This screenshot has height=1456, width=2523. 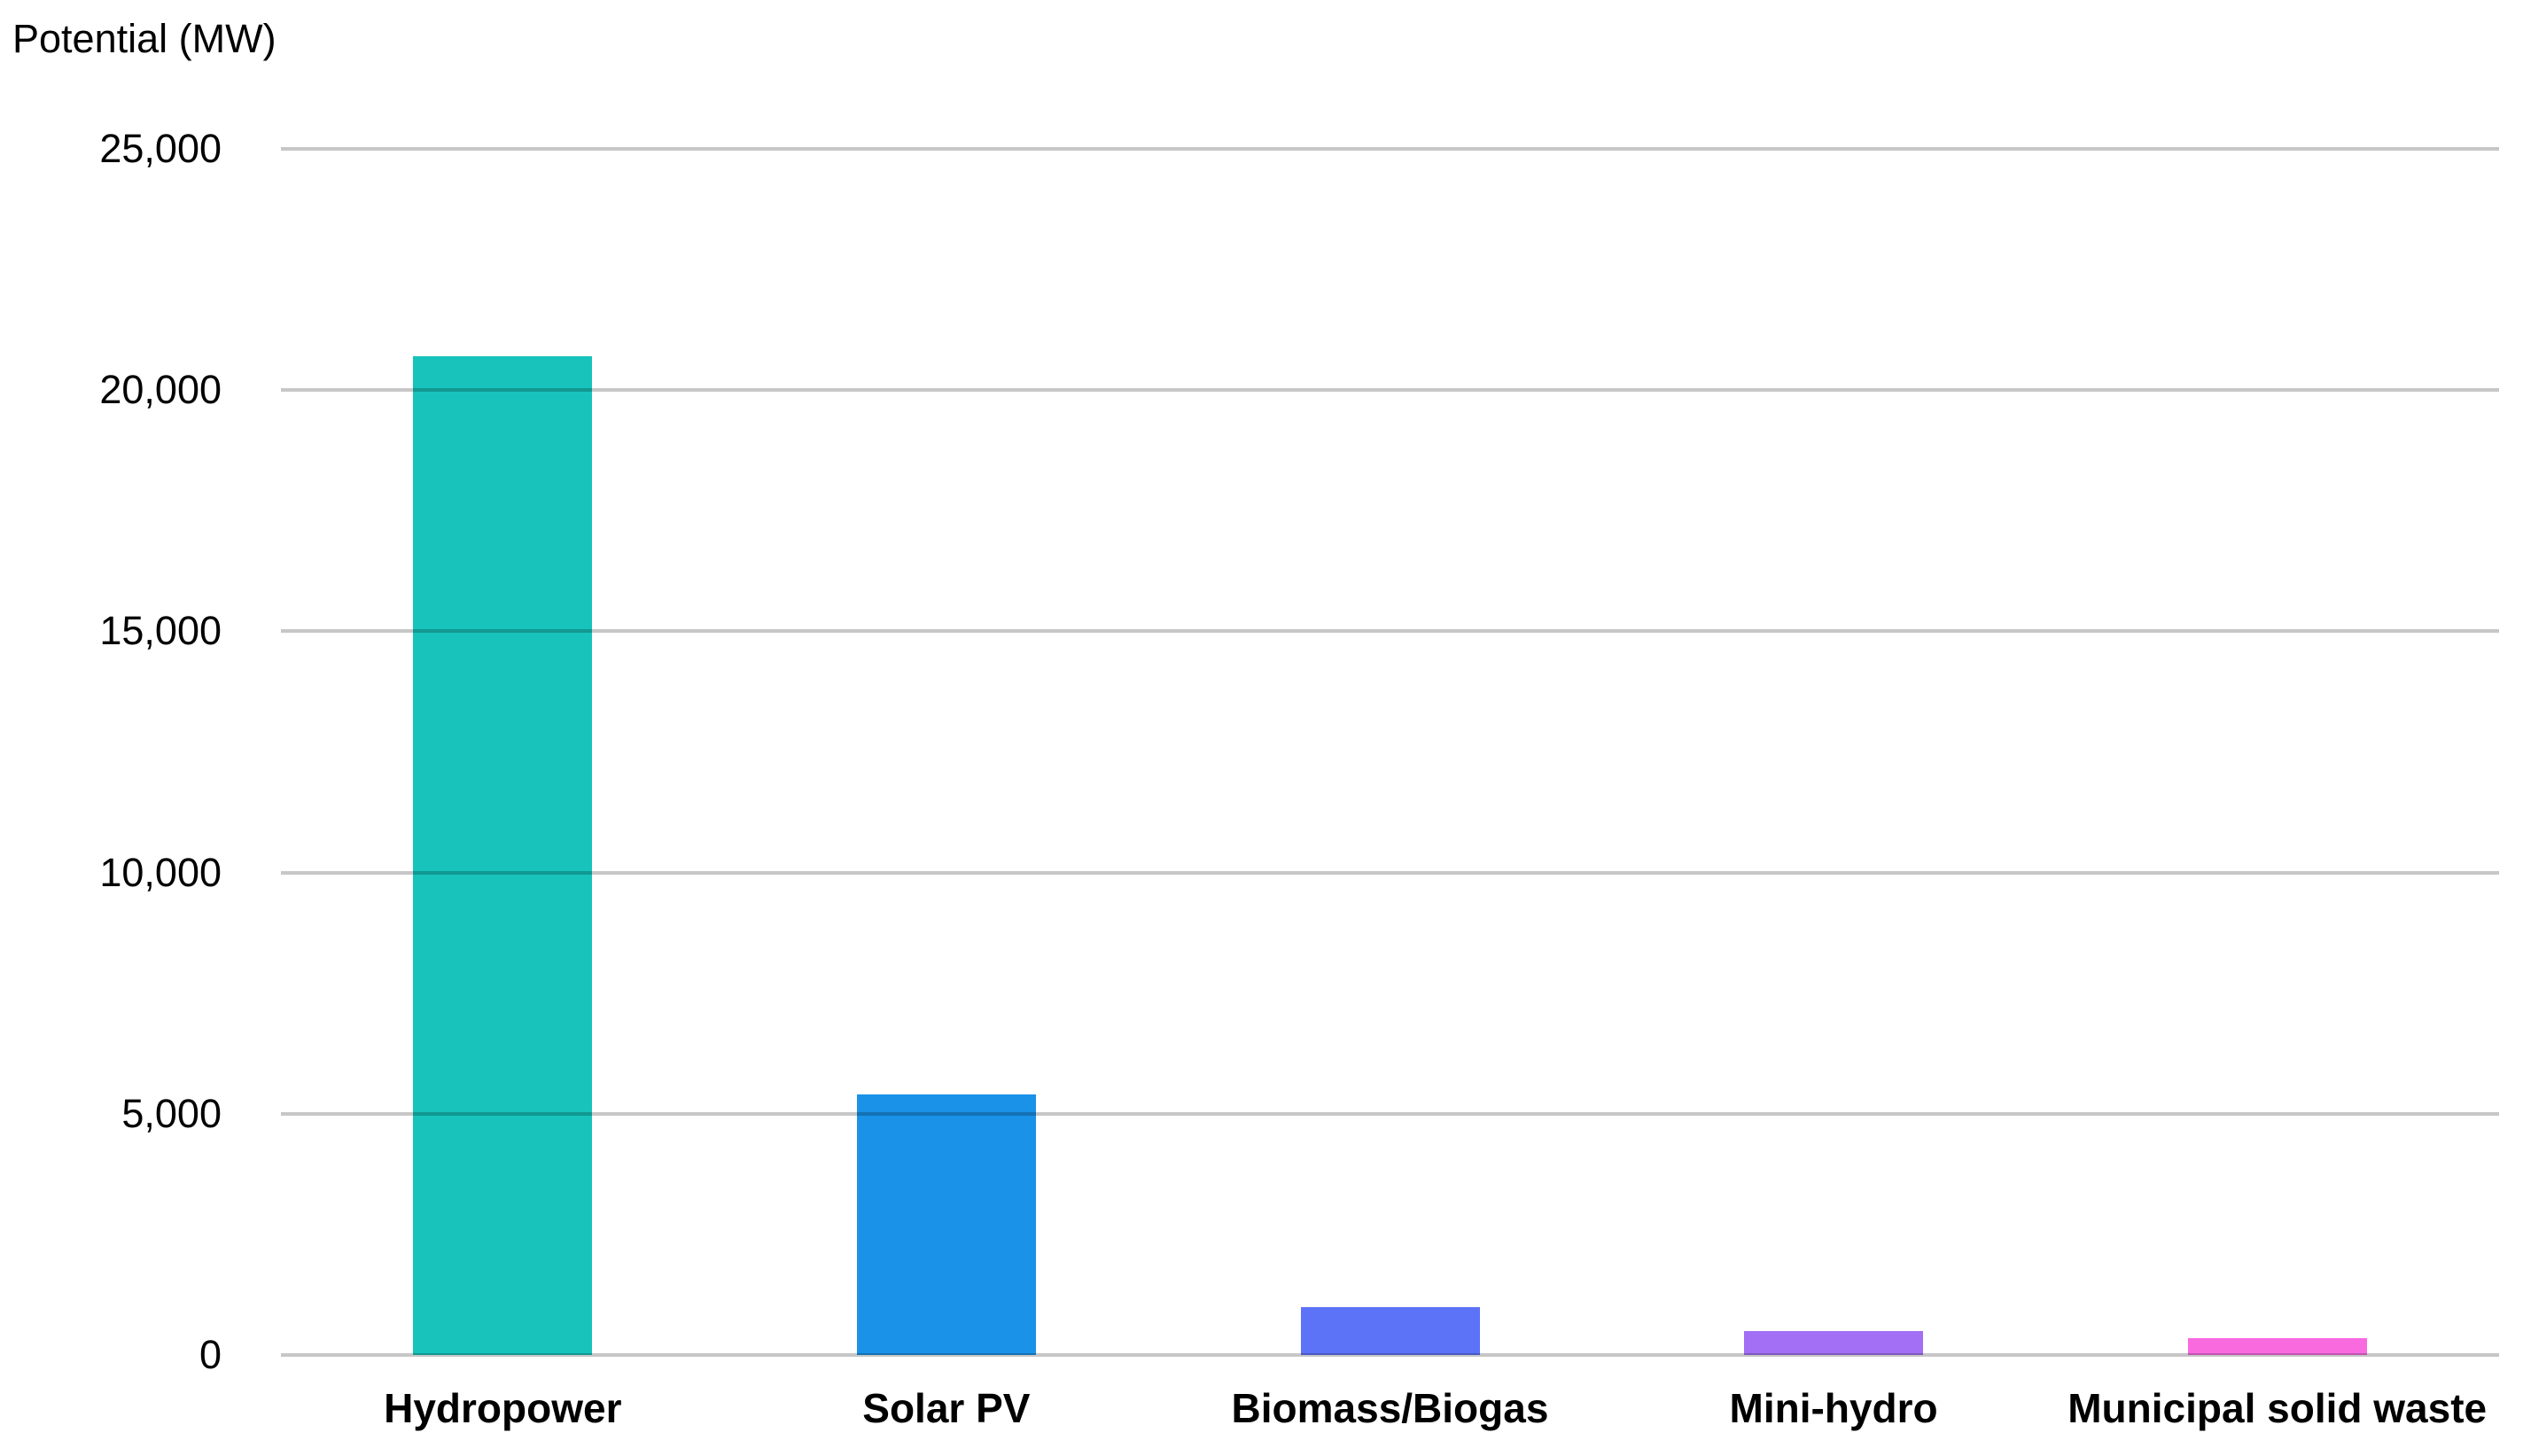 I want to click on bar-mini-hydro, so click(x=1834, y=1342).